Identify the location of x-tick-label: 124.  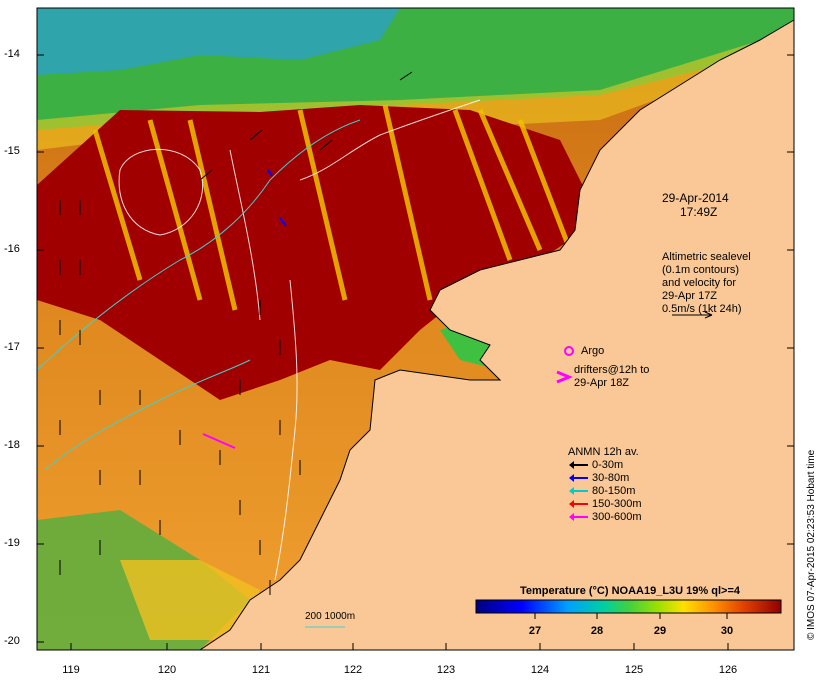
(540, 670).